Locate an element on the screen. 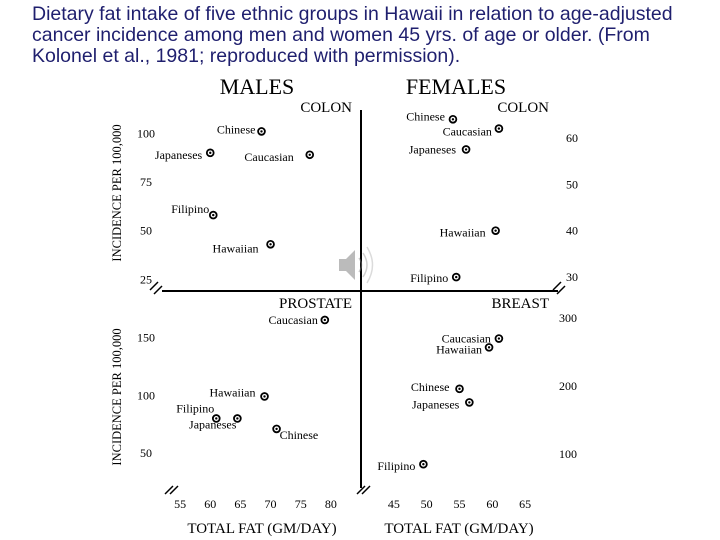 This screenshot has width=720, height=540. y-tick-label: 60 is located at coordinates (572, 138).